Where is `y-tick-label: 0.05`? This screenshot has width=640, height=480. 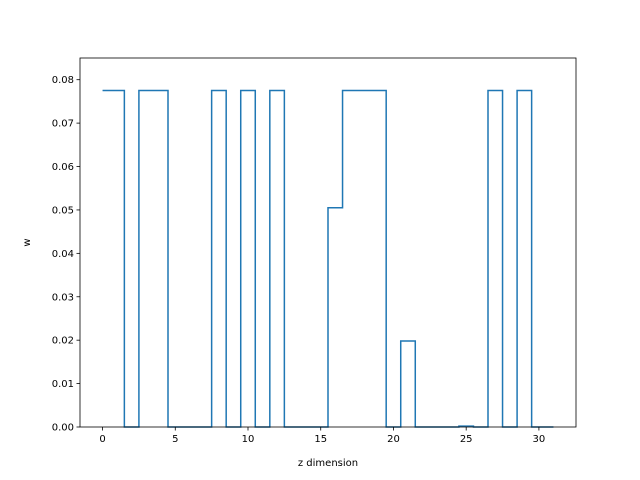
y-tick-label: 0.05 is located at coordinates (63, 210).